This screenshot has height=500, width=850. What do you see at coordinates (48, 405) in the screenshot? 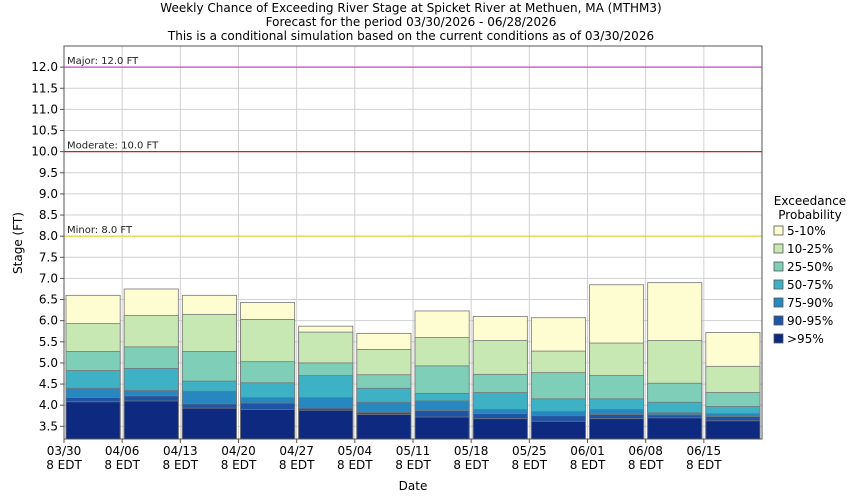
I see `y-tick-label: 4.0` at bounding box center [48, 405].